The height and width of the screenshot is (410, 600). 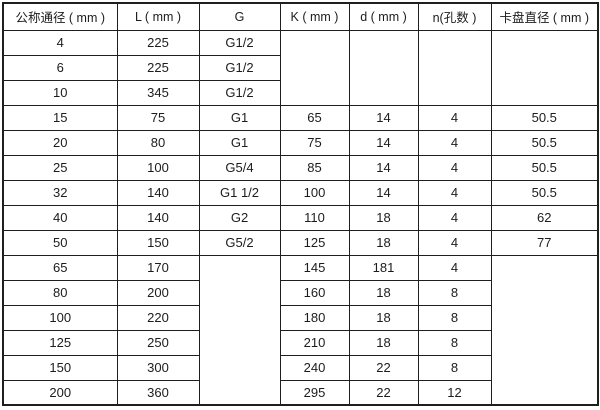 I want to click on cell-dn: 50, so click(x=60, y=242).